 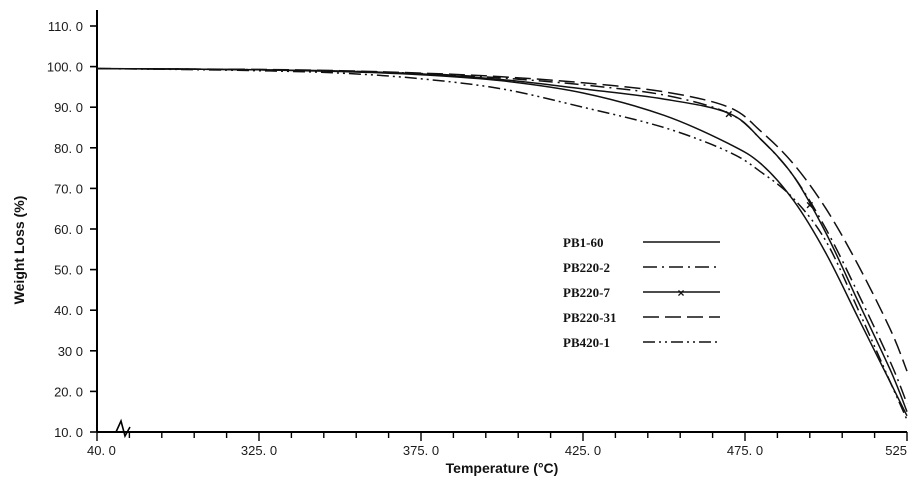 What do you see at coordinates (680, 293) in the screenshot?
I see `legend-marker-x: ×` at bounding box center [680, 293].